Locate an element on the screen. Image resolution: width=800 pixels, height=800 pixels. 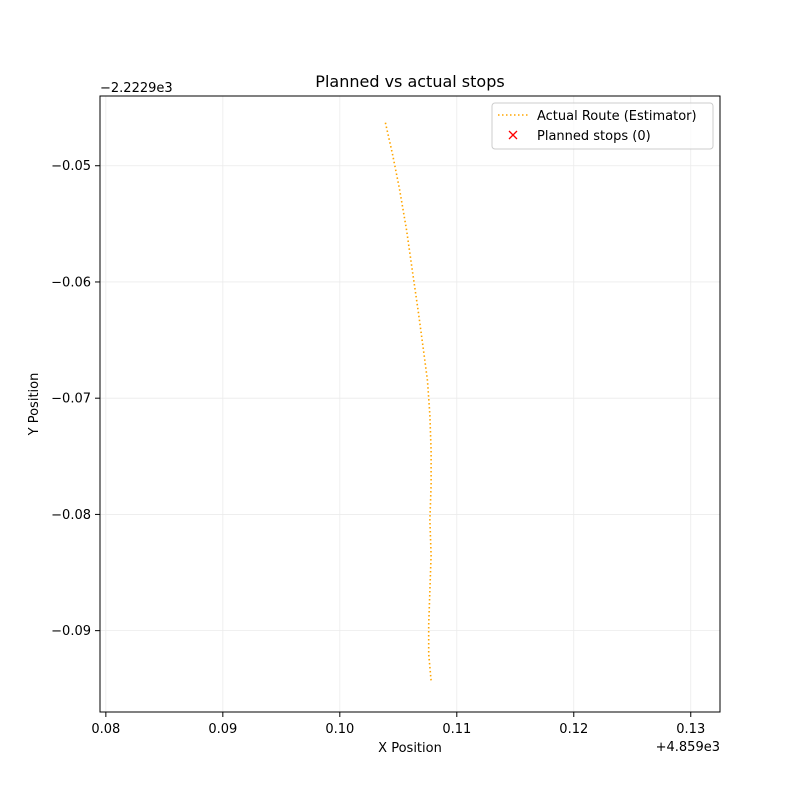
legend-label-planned-stops: Planned stops (0) is located at coordinates (594, 136).